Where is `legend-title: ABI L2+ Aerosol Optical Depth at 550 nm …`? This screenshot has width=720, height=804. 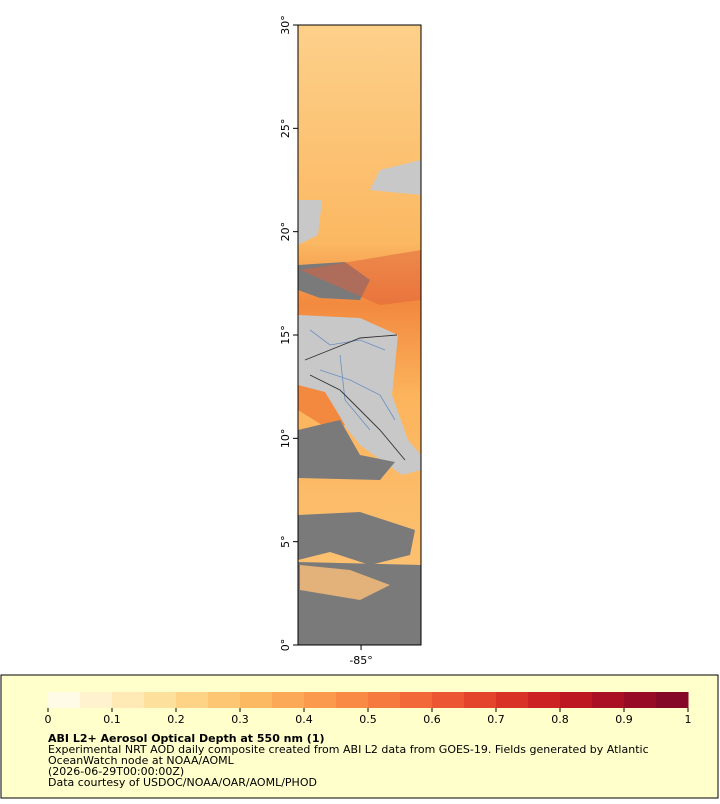
legend-title: ABI L2+ Aerosol Optical Depth at 550 nm … is located at coordinates (186, 738).